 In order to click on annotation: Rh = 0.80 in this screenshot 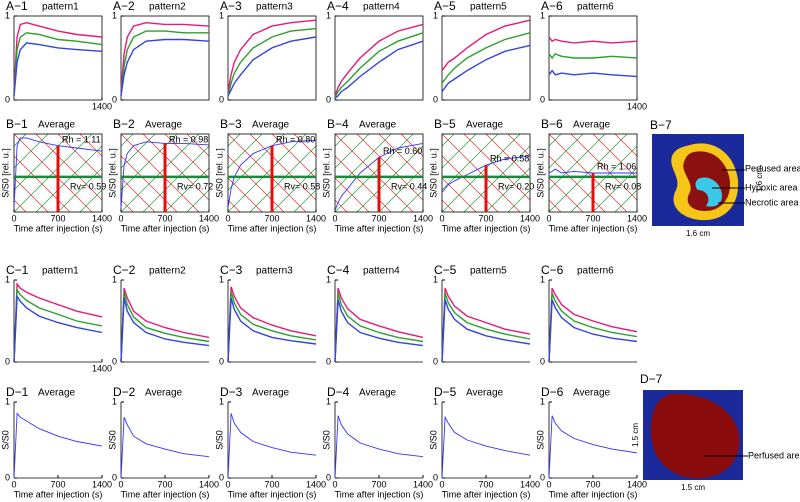, I will do `click(295, 139)`.